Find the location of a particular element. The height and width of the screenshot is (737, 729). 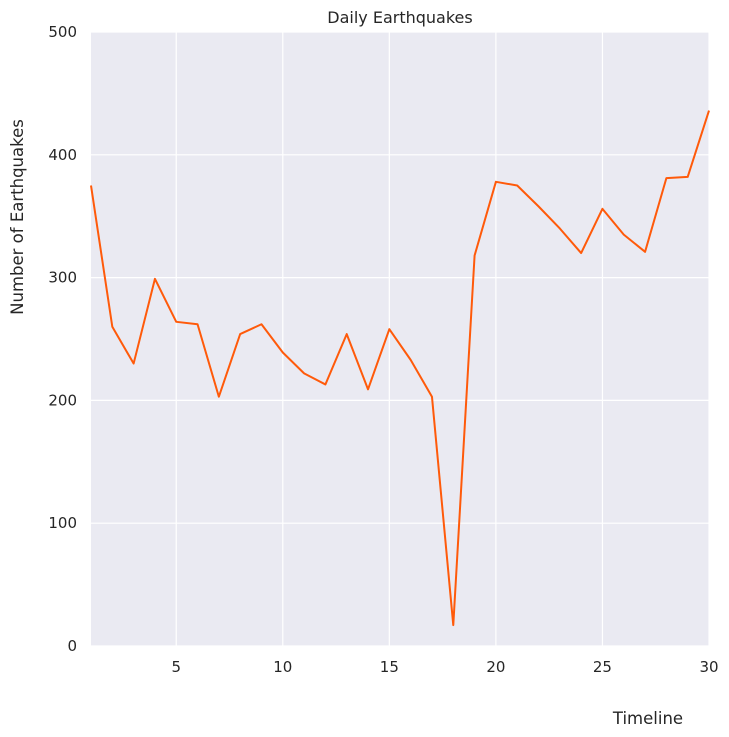

y-tick-label: 100 is located at coordinates (62, 523).